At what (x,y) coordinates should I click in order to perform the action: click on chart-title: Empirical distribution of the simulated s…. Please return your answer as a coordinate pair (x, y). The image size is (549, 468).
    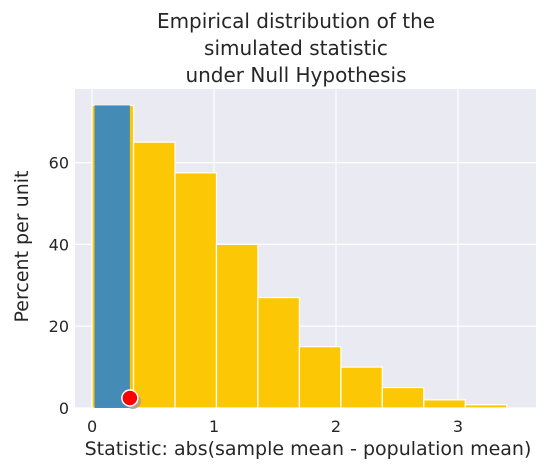
    Looking at the image, I should click on (296, 48).